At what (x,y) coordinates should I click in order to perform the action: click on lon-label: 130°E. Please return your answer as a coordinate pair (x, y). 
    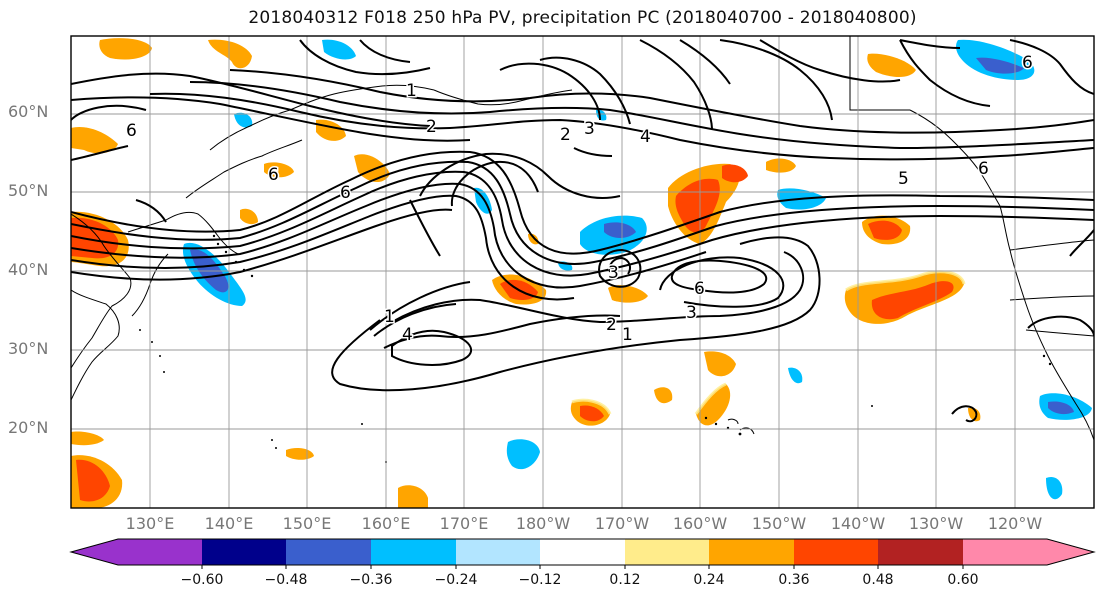
    Looking at the image, I should click on (150, 523).